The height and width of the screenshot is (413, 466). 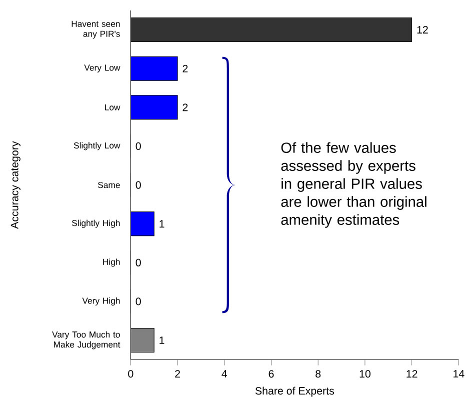 I want to click on x-tick-label: 10, so click(x=365, y=374).